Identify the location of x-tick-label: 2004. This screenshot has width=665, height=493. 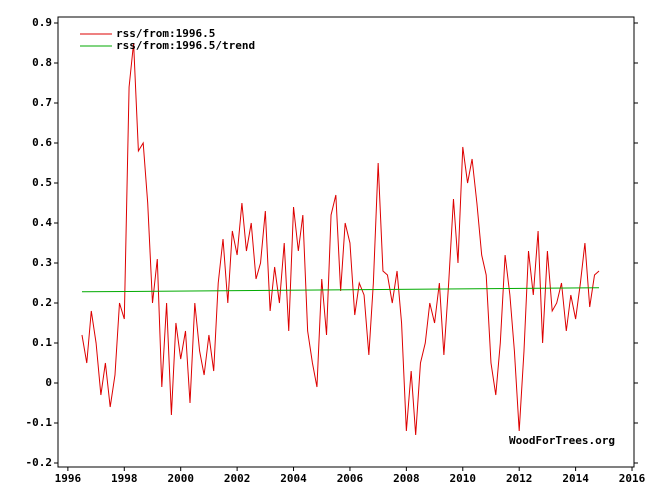
(293, 478).